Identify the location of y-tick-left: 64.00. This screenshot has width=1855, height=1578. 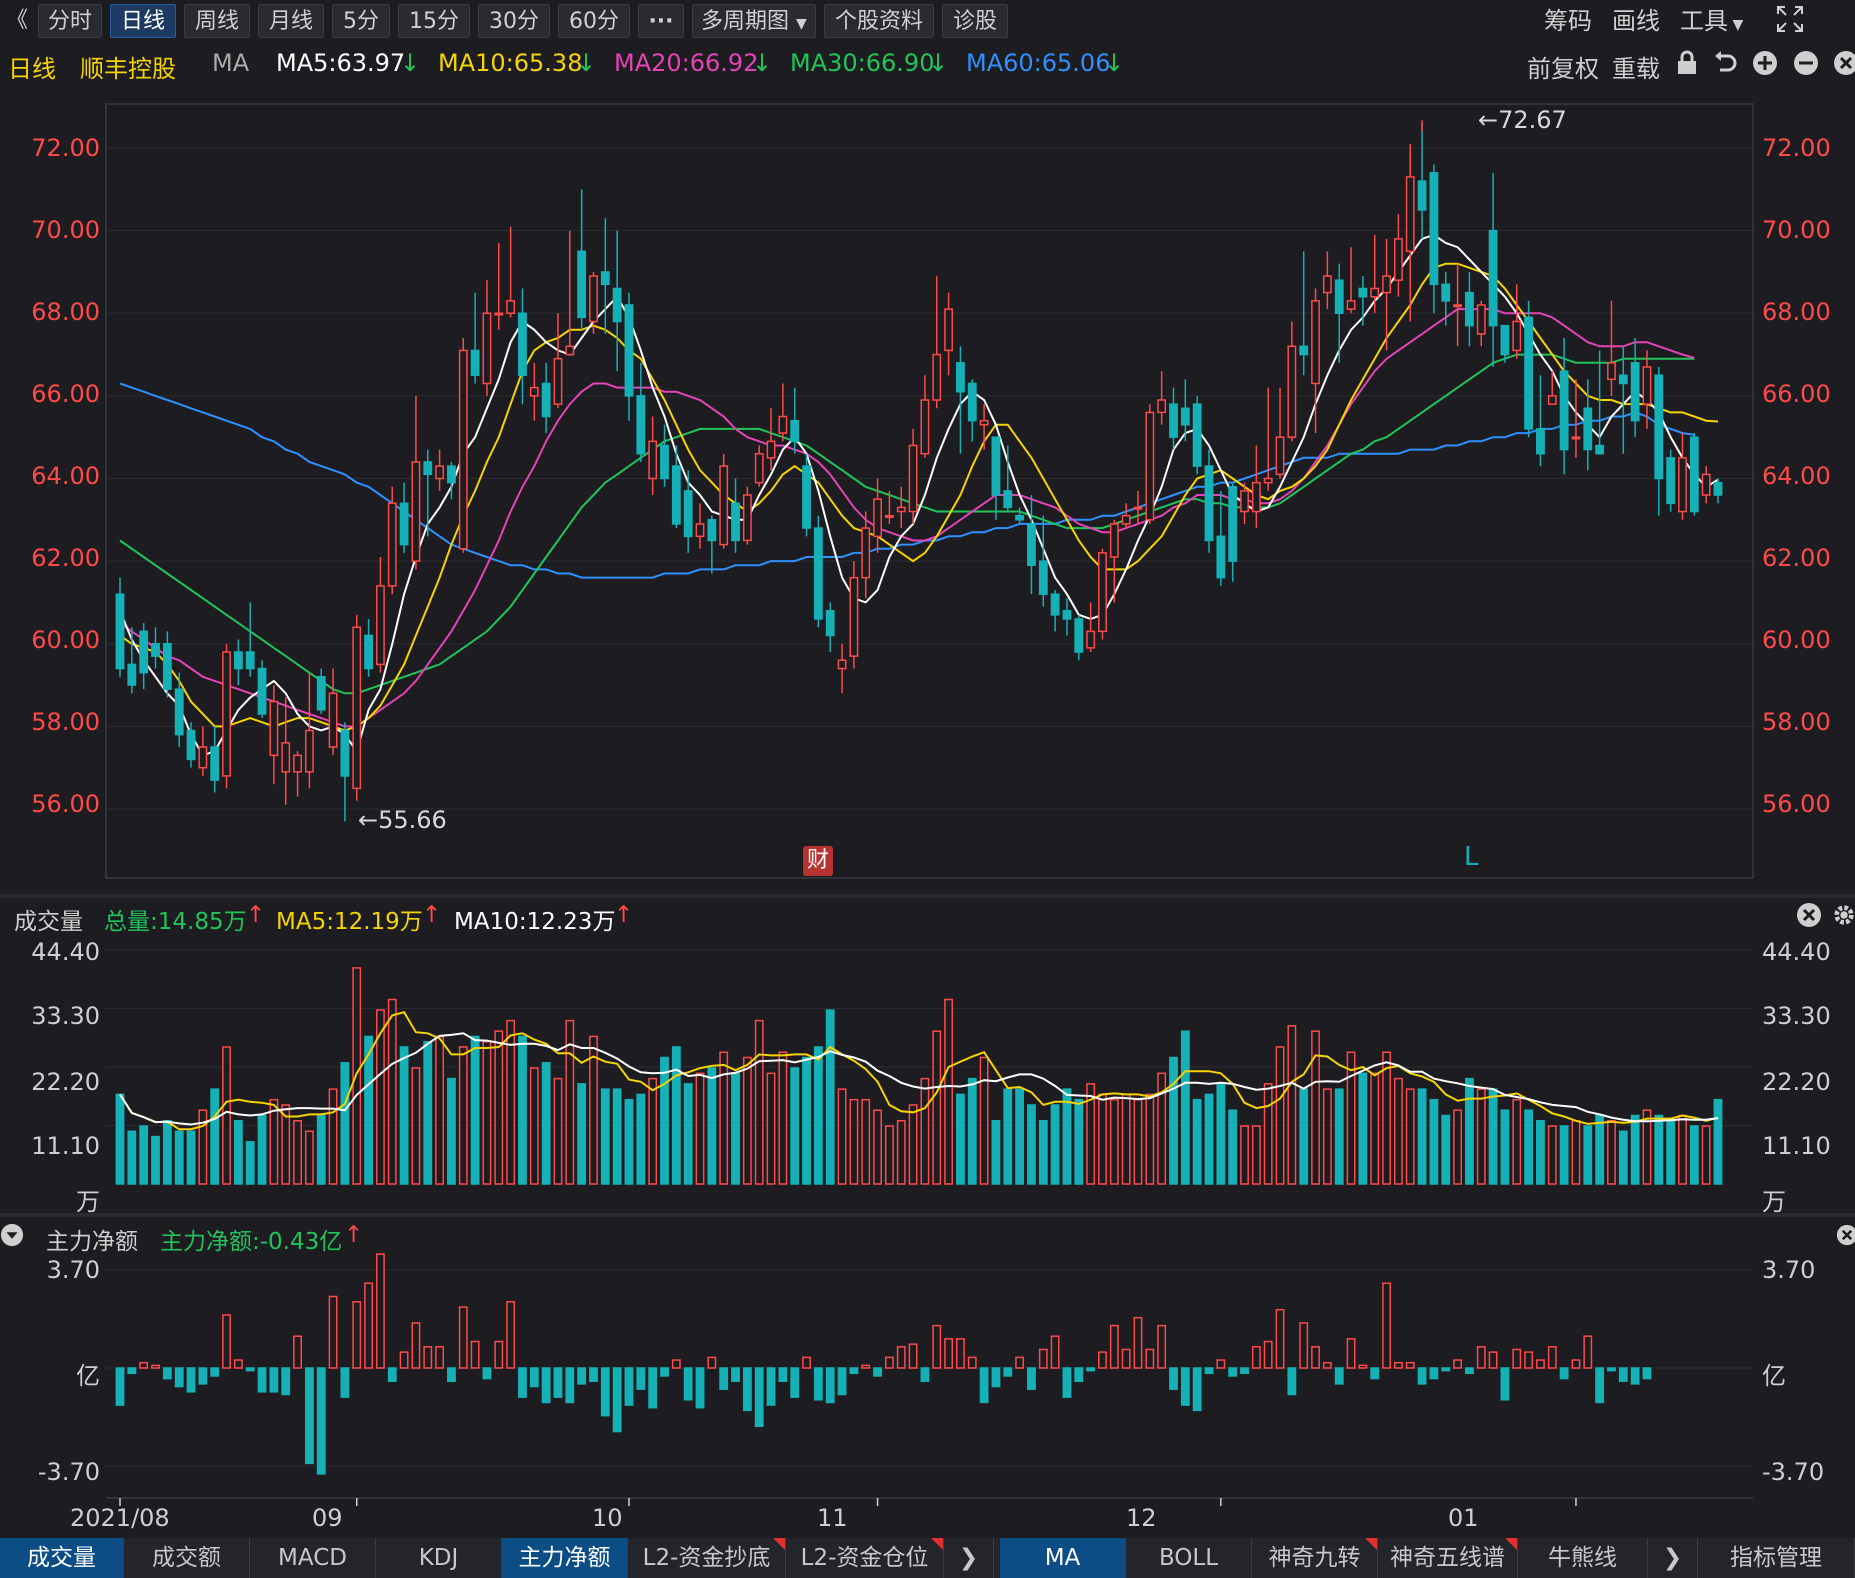
(65, 476).